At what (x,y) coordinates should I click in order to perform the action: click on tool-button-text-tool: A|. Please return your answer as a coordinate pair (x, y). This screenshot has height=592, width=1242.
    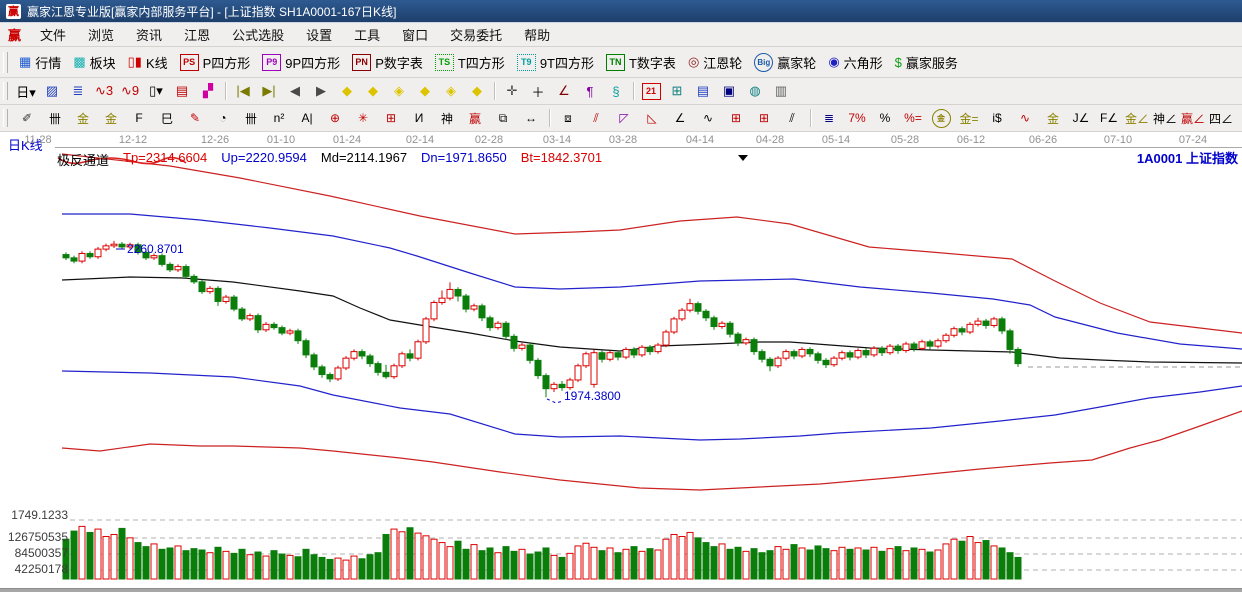
    Looking at the image, I should click on (307, 118).